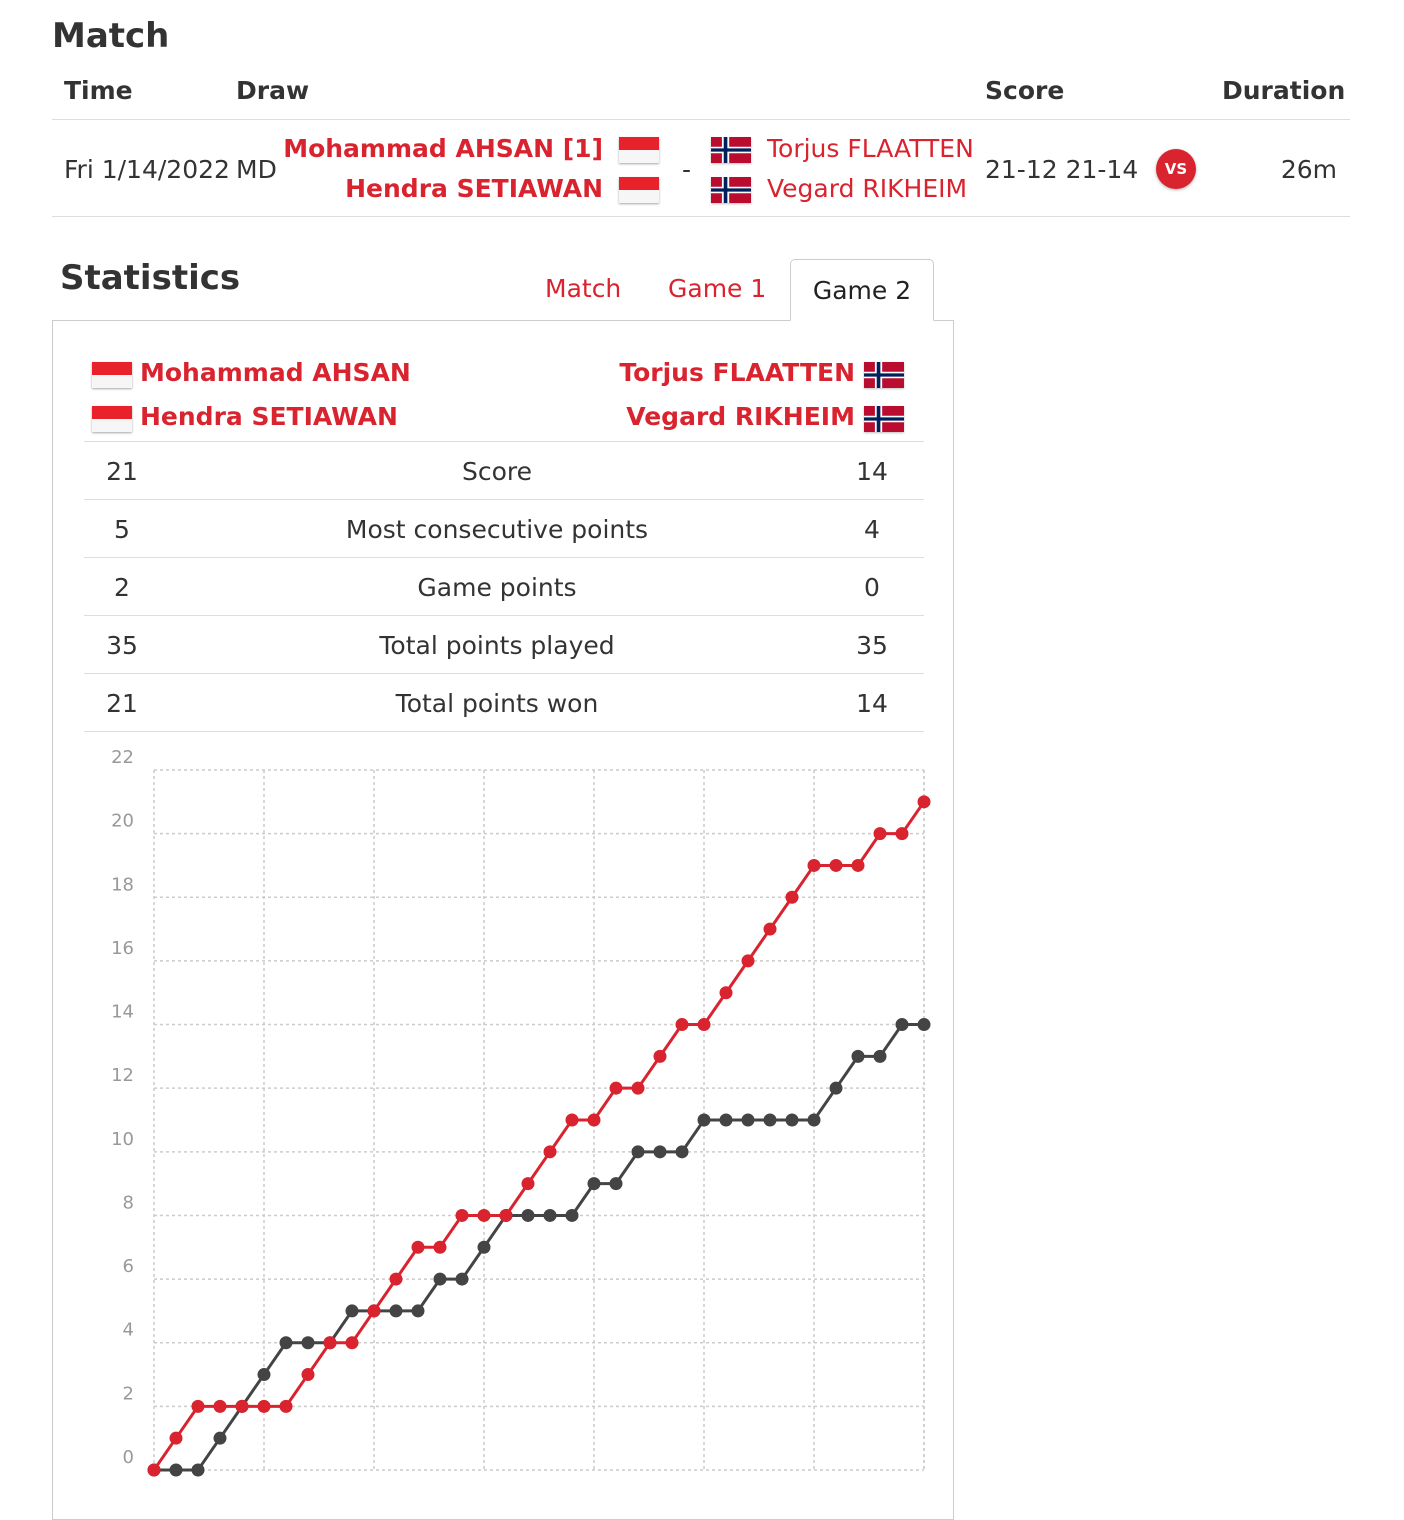 This screenshot has width=1404, height=1520. What do you see at coordinates (474, 188) in the screenshot?
I see `team1-player2-link: Hendra SETIAWAN` at bounding box center [474, 188].